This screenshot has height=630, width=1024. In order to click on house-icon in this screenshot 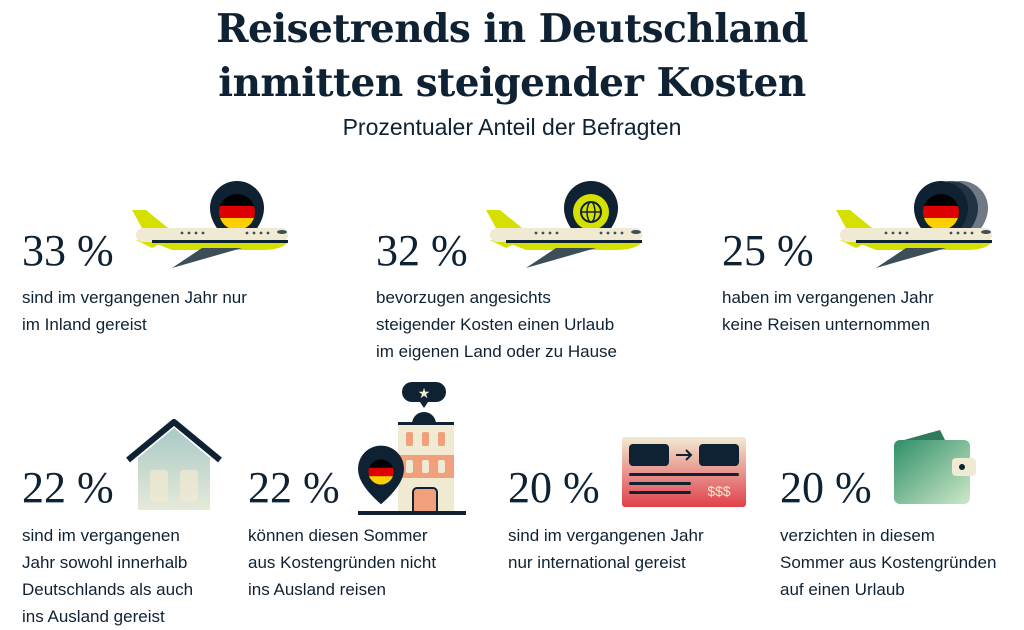, I will do `click(174, 464)`.